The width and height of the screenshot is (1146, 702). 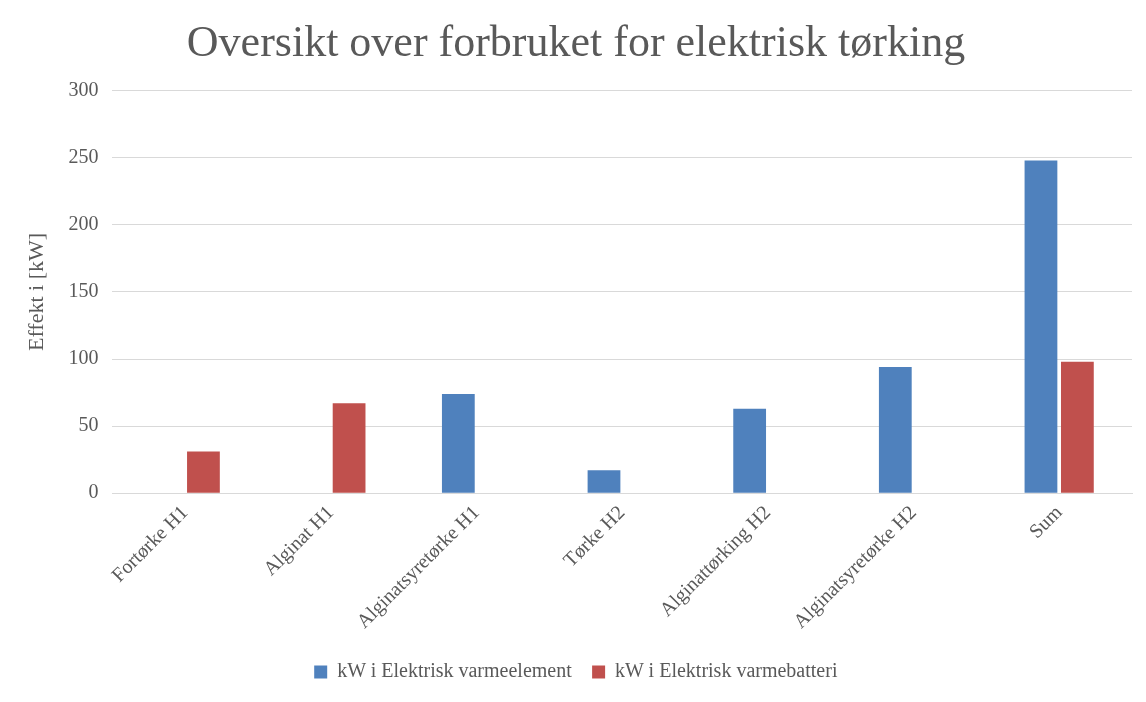 I want to click on y-tick-label: 50, so click(x=88, y=424).